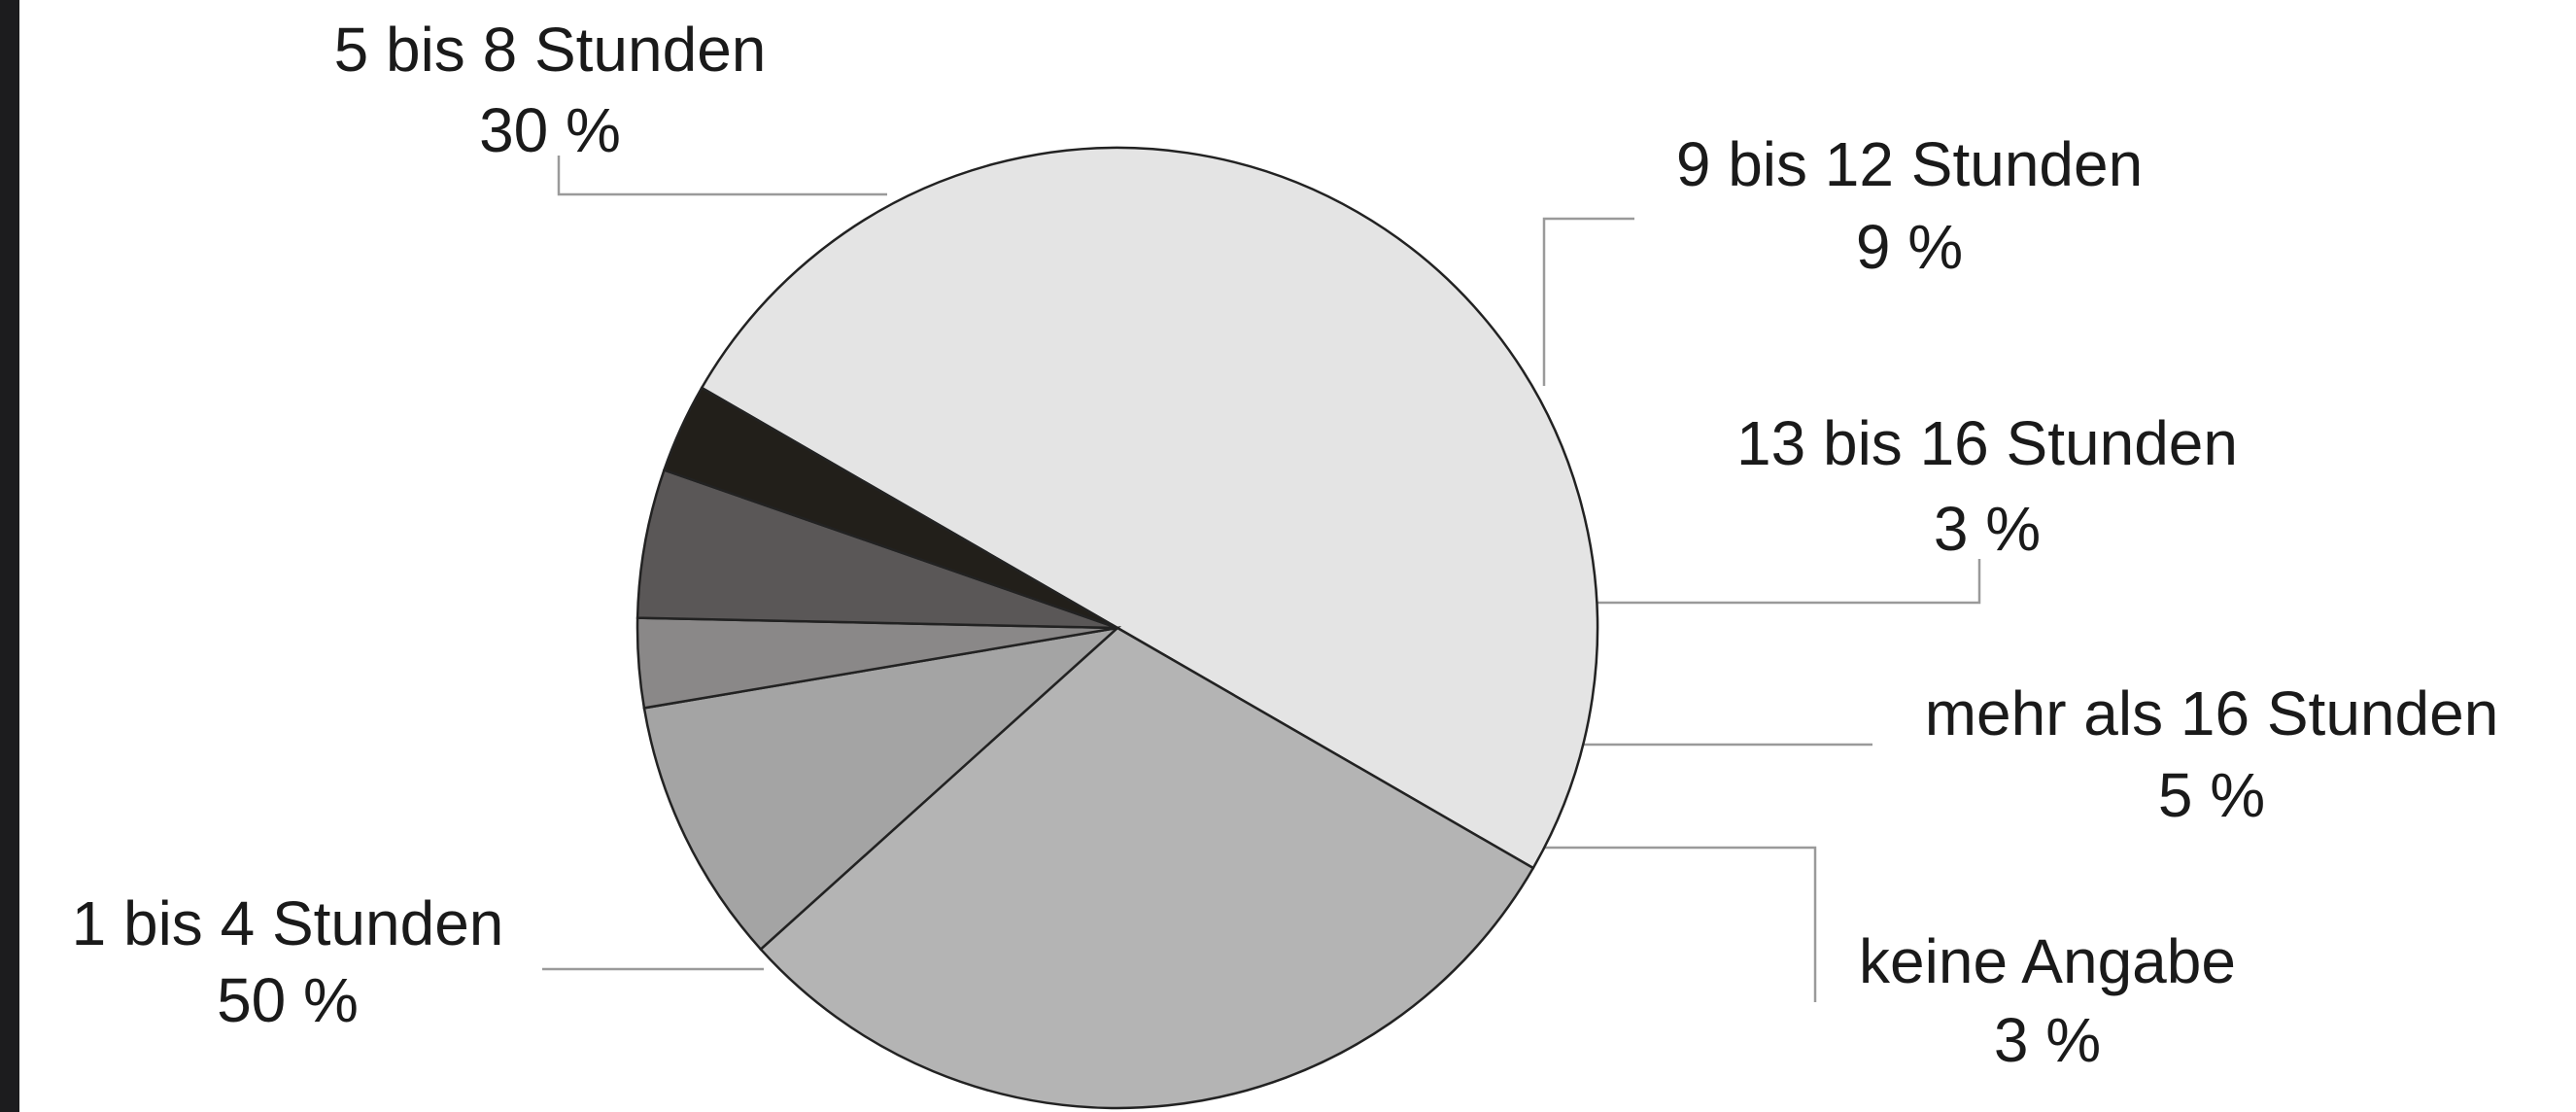  Describe the element at coordinates (1909, 164) in the screenshot. I see `slice-label: 9 bis 12 Stunden` at that location.